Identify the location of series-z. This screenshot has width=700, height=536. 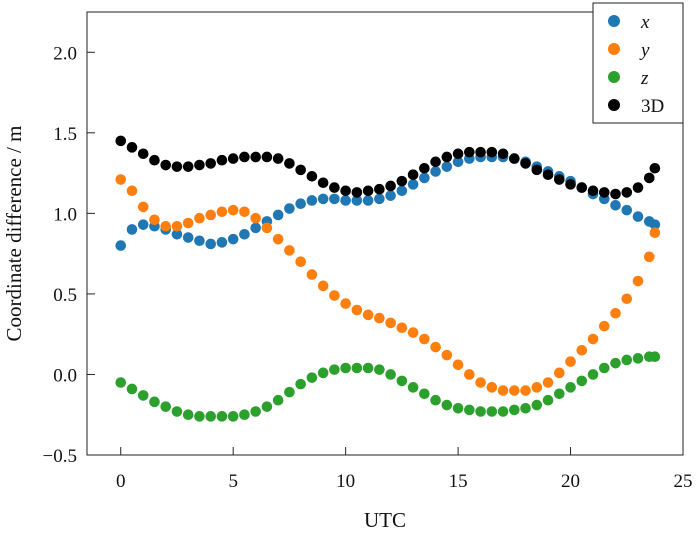
(388, 386).